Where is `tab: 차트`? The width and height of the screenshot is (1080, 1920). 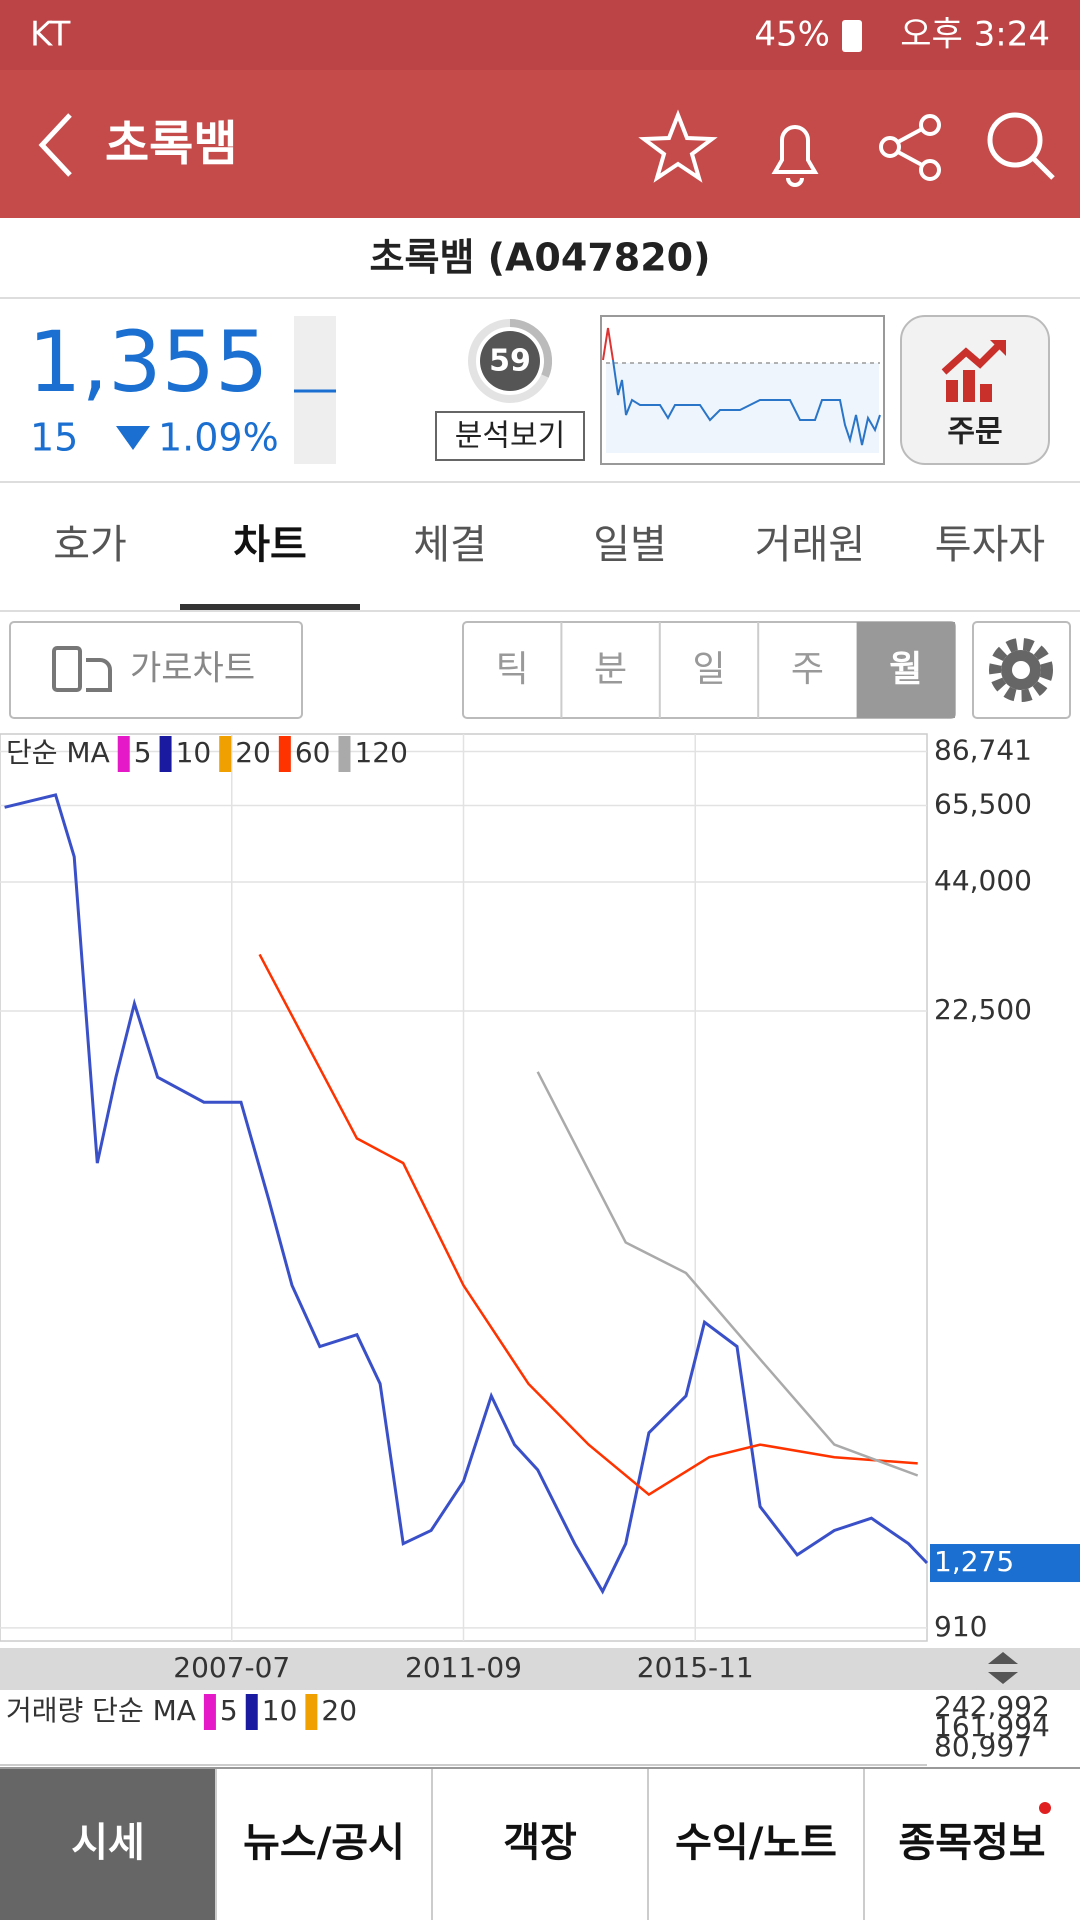
tab: 차트 is located at coordinates (270, 545).